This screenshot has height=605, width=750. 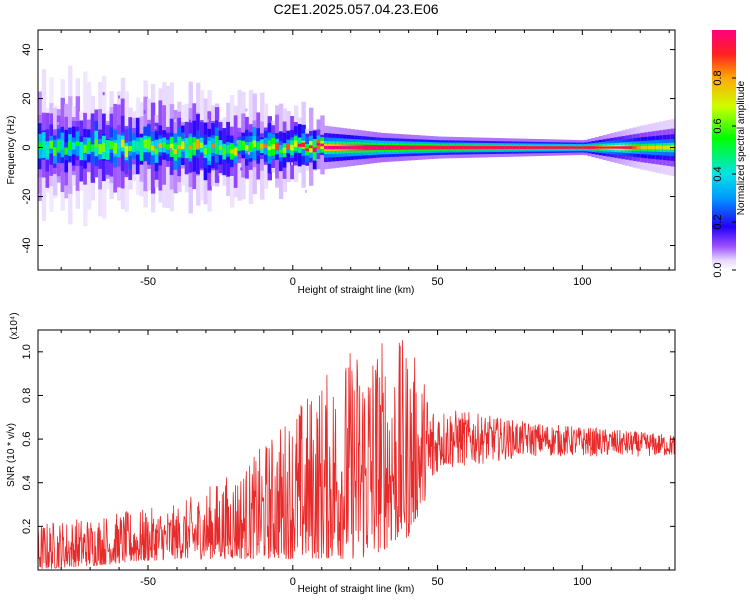 I want to click on spectrogram-ylabel: Frequency (Hz), so click(x=11, y=150).